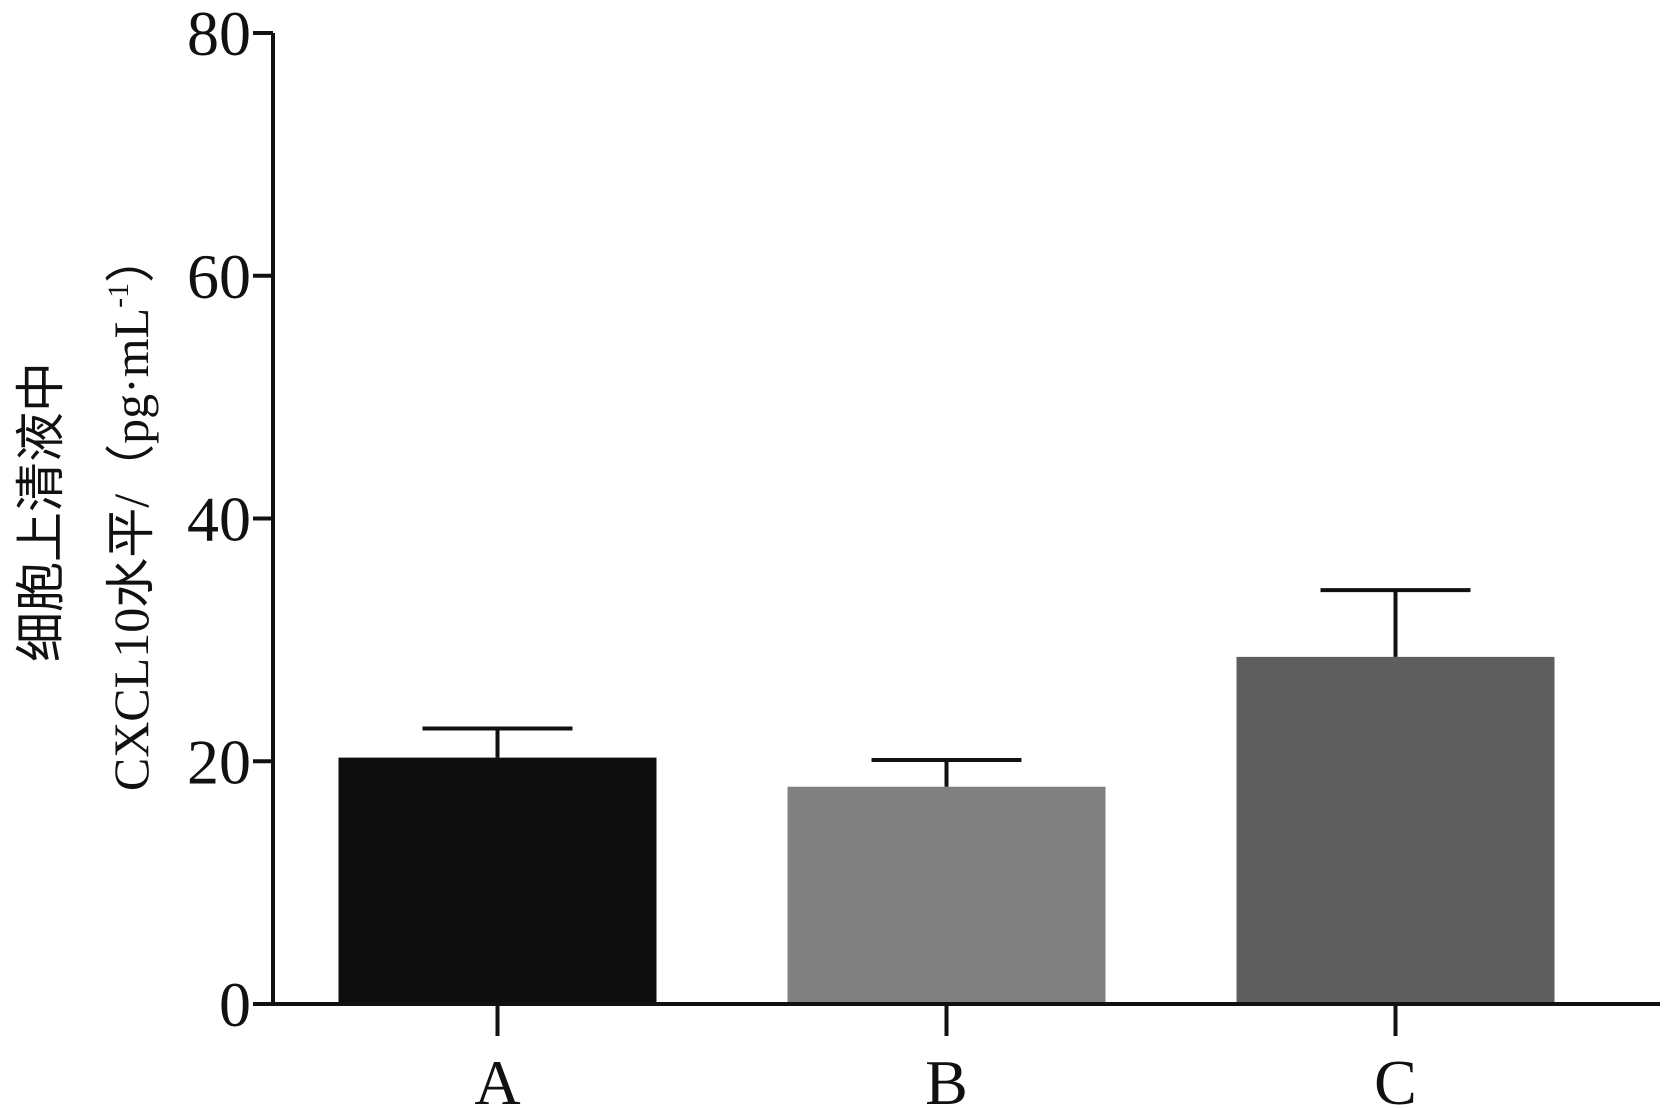 The image size is (1667, 1108). Describe the element at coordinates (1395, 1077) in the screenshot. I see `x-tick-label-C: C` at that location.